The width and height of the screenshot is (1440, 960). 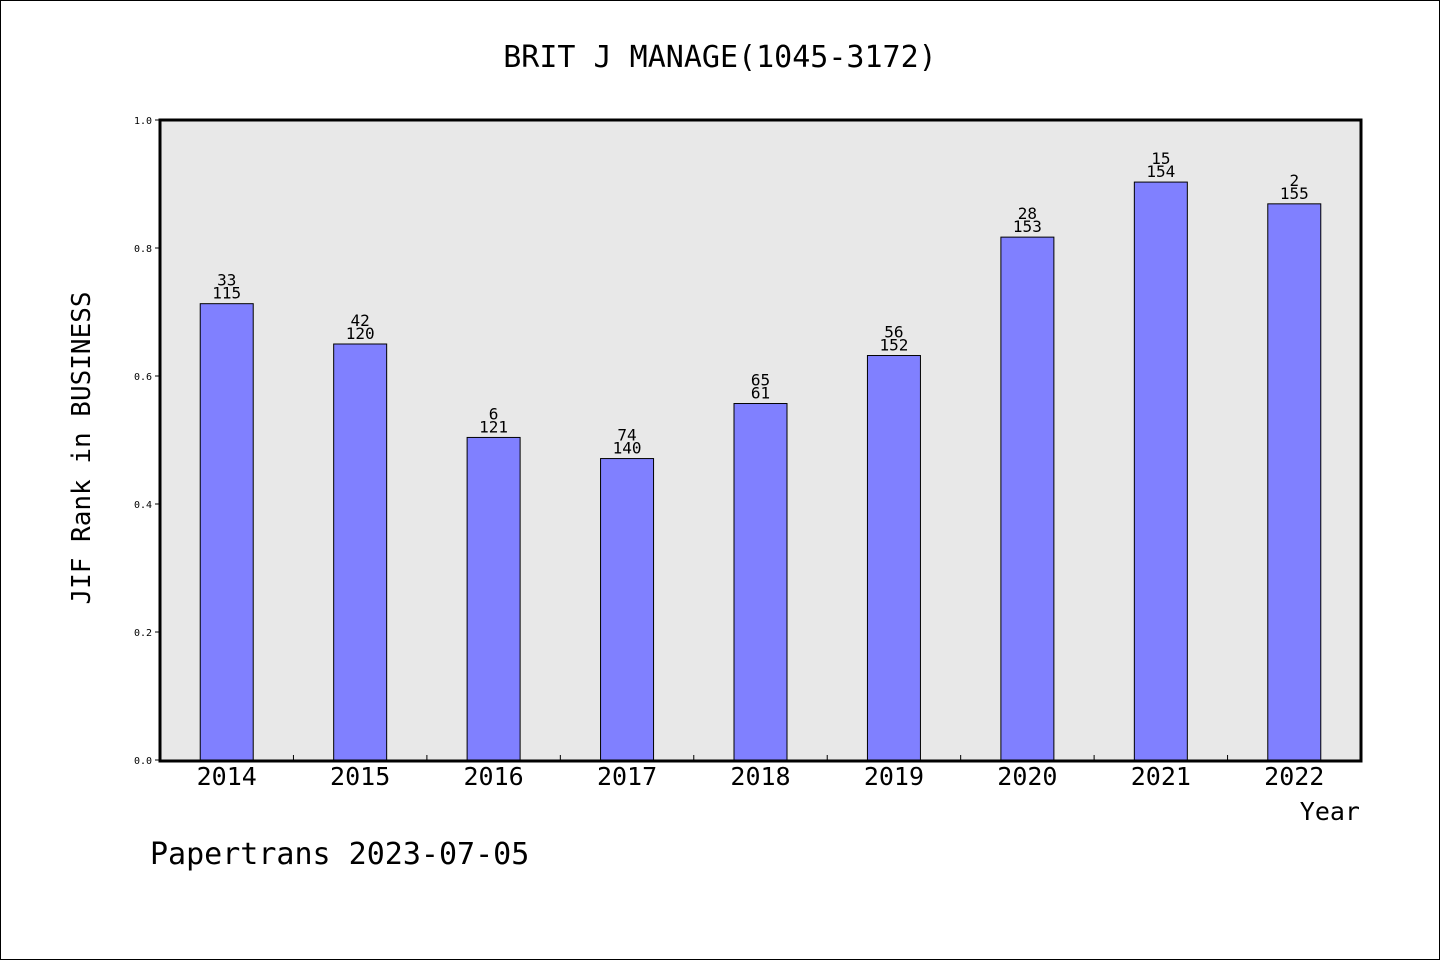 I want to click on bar-total-label: 154, so click(x=1160, y=171).